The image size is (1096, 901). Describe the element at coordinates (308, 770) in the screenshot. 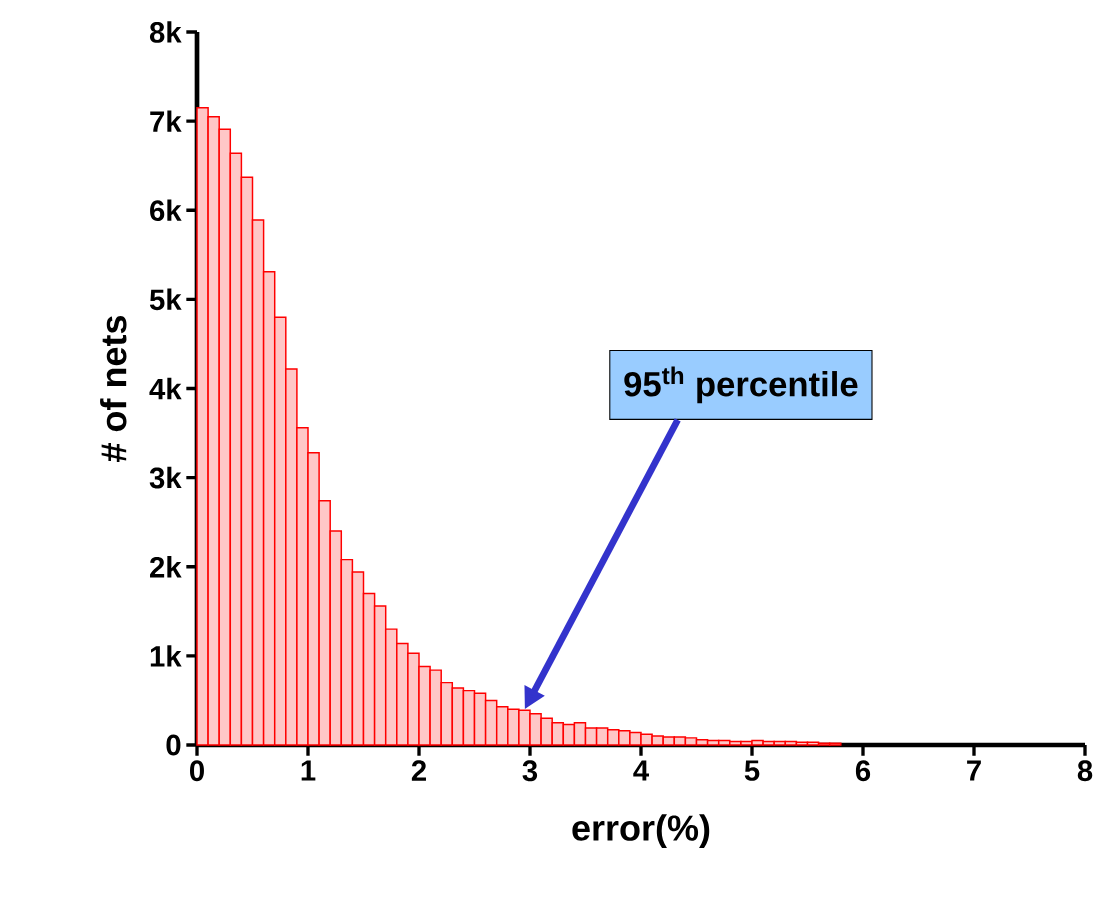

I see `x-tick-label: 1` at that location.